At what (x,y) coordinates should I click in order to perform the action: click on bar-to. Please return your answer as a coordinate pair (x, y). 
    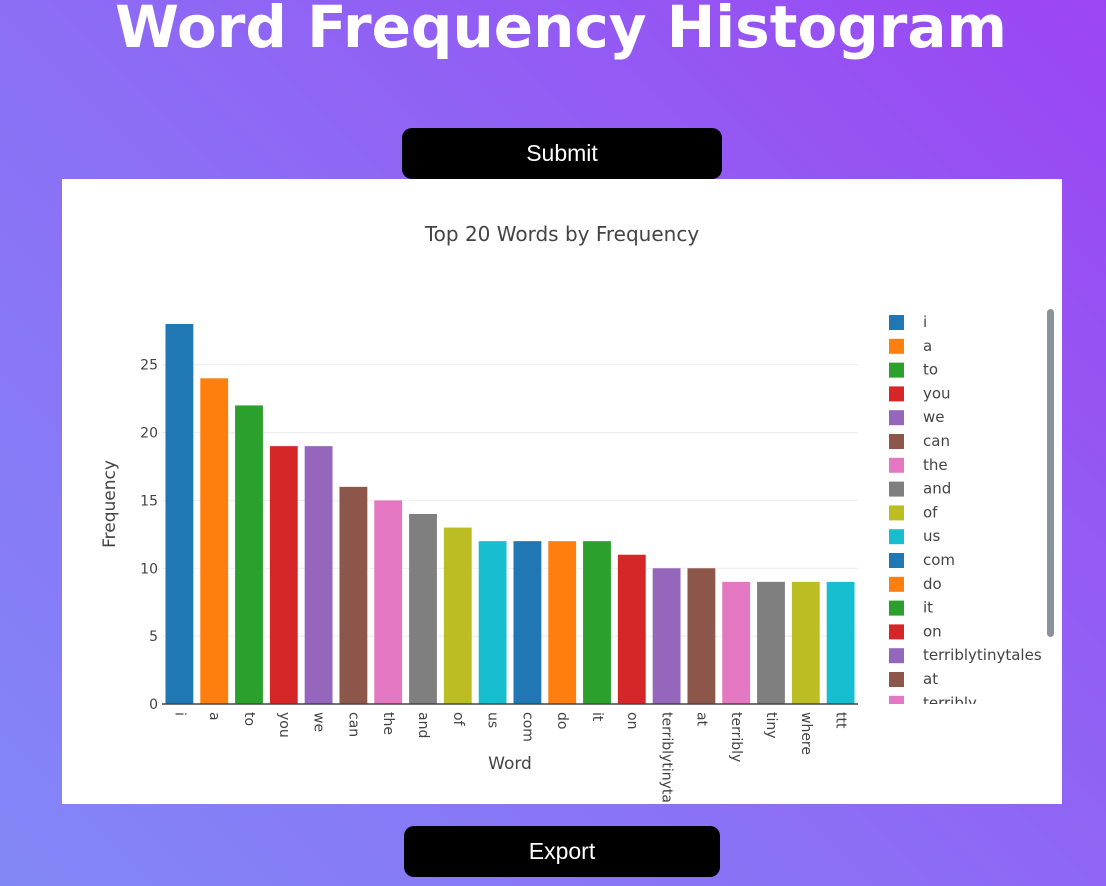
    Looking at the image, I should click on (249, 554).